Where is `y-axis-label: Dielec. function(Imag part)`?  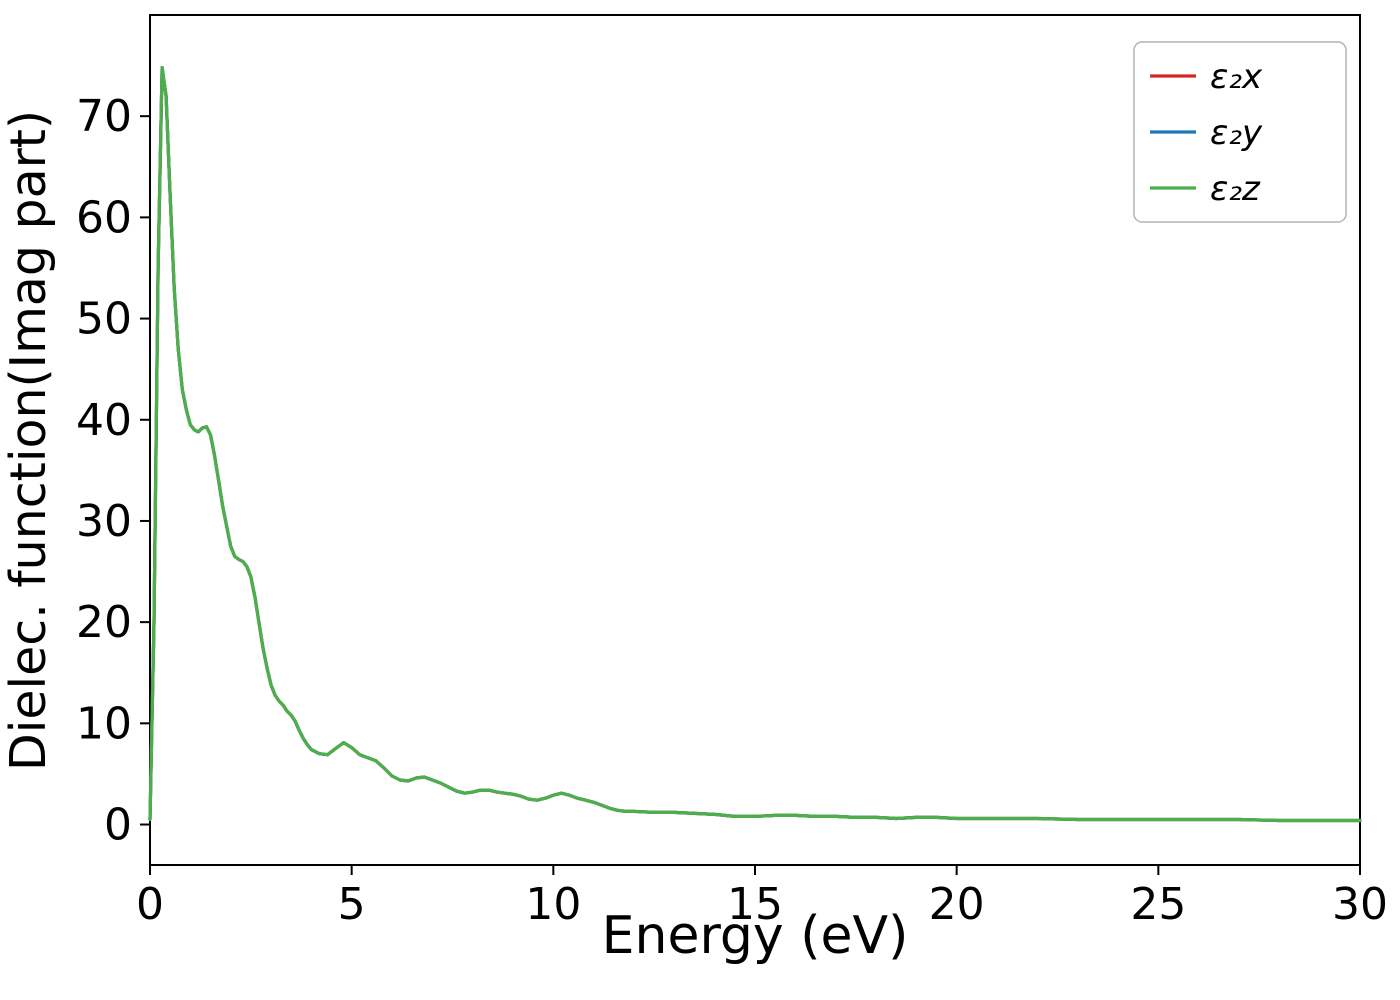 y-axis-label: Dielec. function(Imag part) is located at coordinates (28, 440).